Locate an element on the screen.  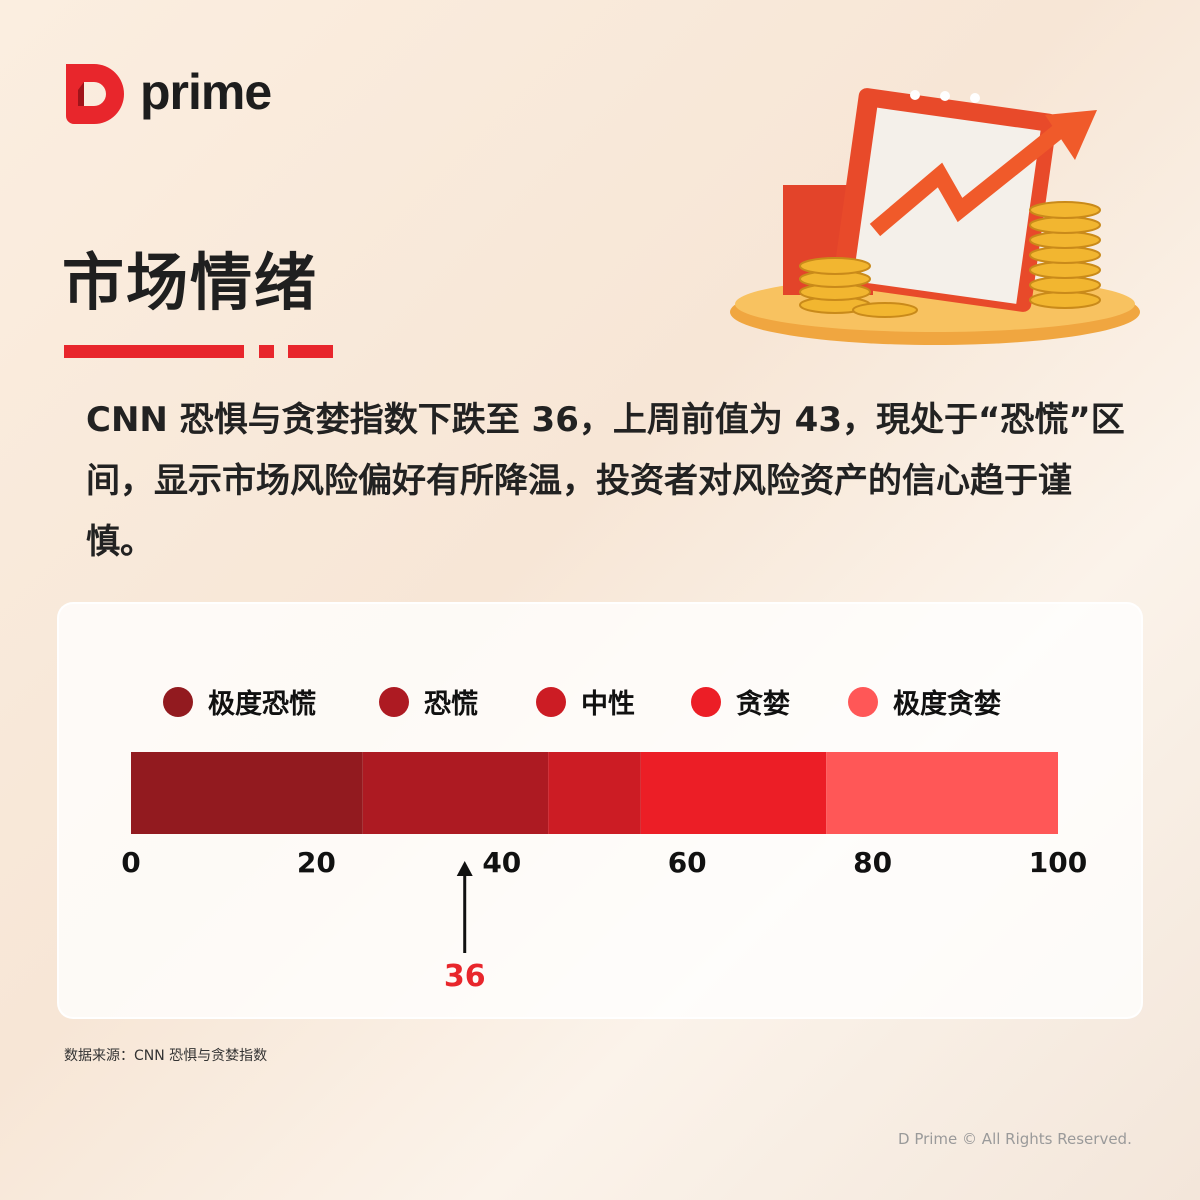
chart-legend: 极度恐慌 恐慌 中性 贪婪 极度贪婪 is located at coordinates (600, 701).